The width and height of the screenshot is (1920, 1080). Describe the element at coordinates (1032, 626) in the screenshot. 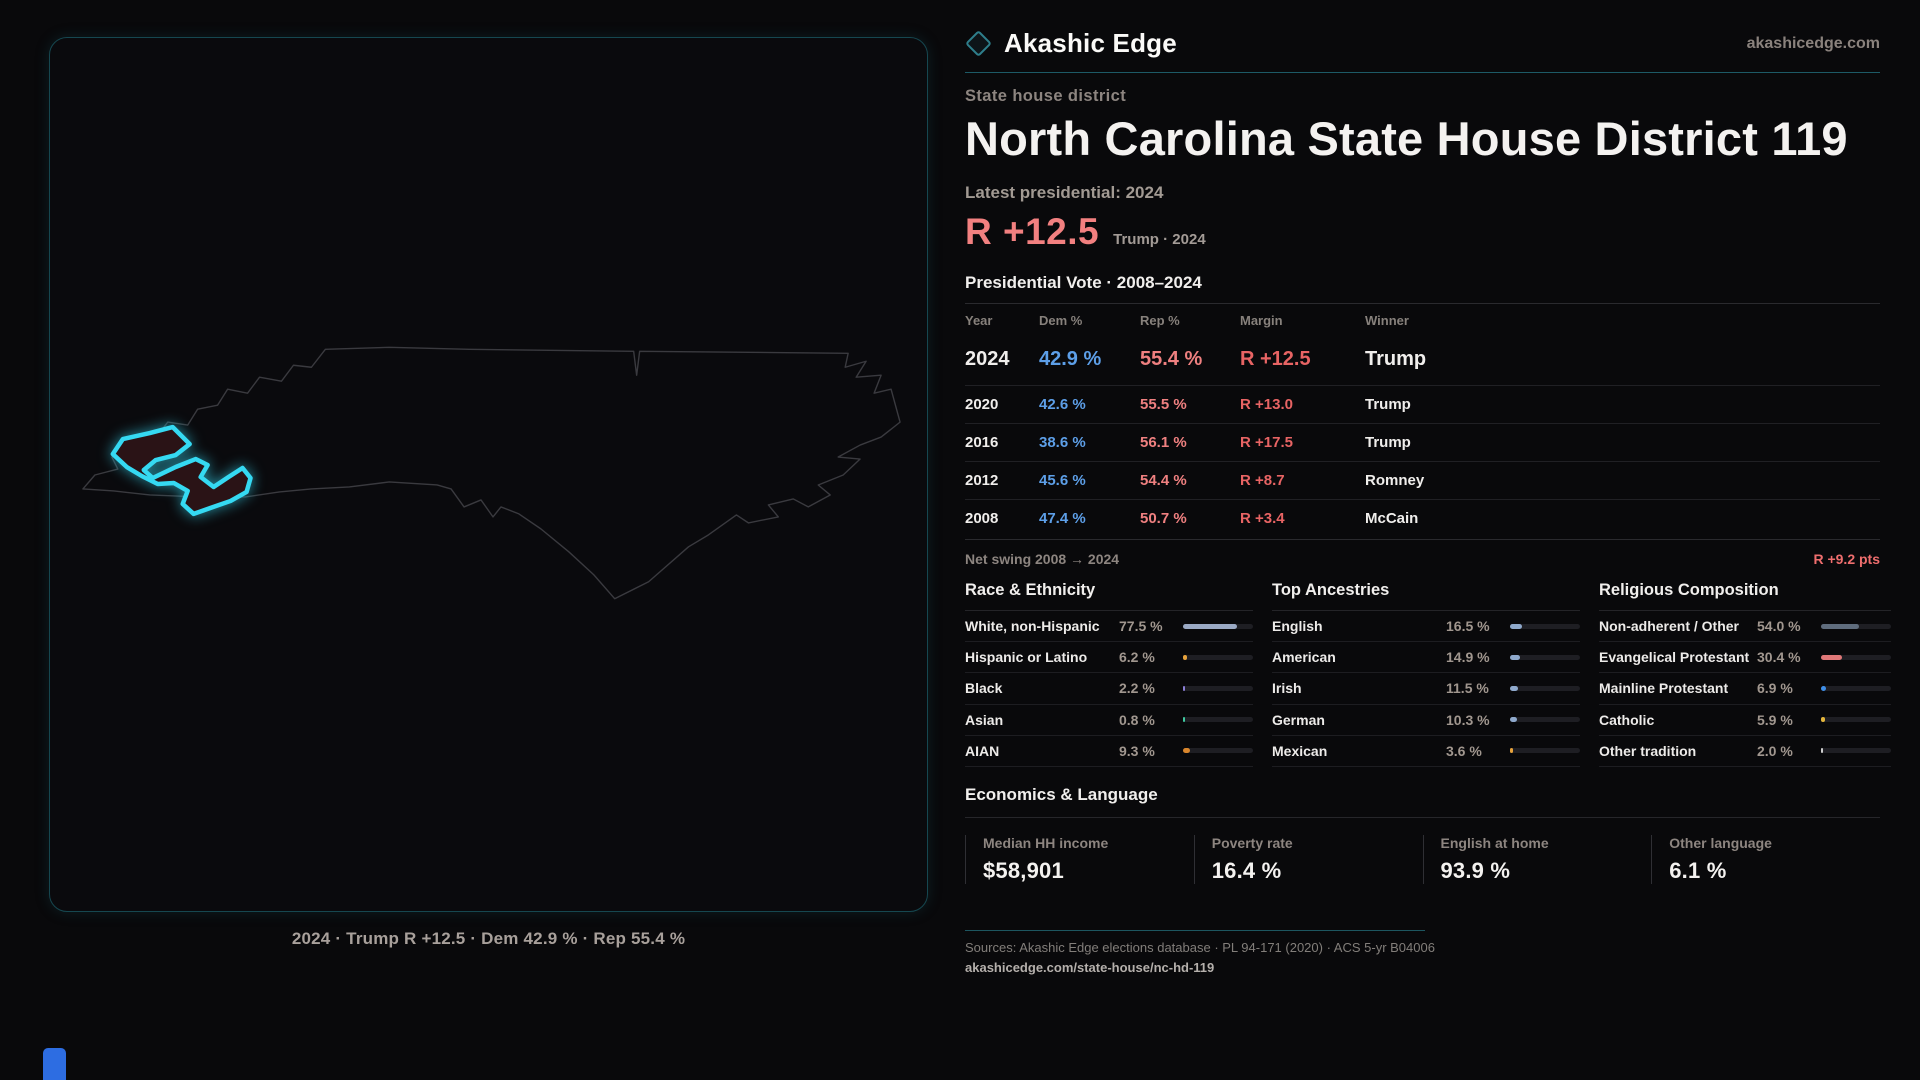

I see `demographic-label: White, non-Hispanic` at that location.